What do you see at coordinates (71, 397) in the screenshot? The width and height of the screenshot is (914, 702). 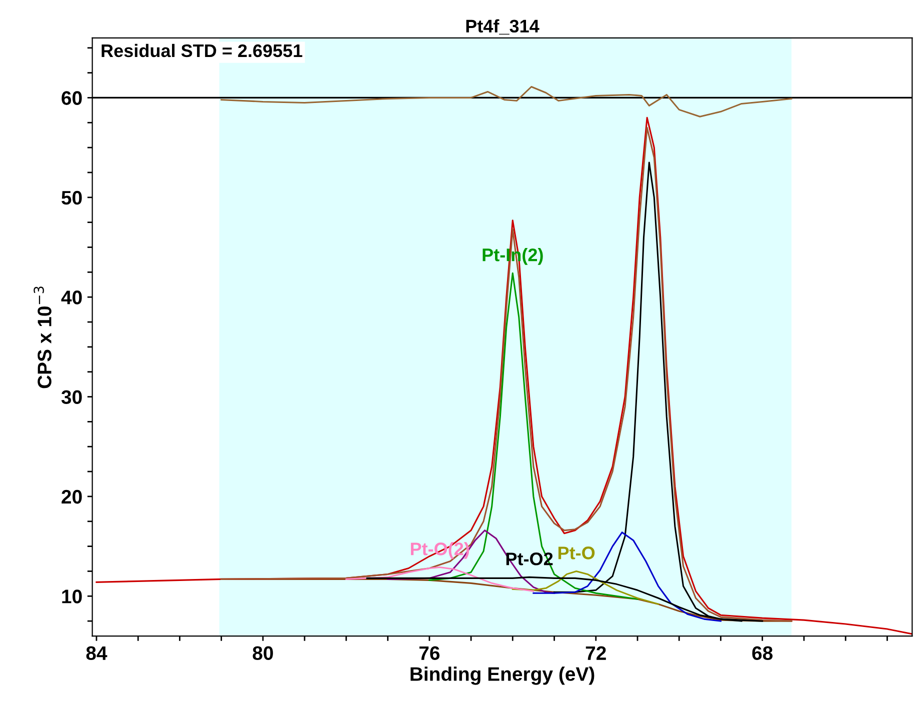 I see `y-tick-label: 30` at bounding box center [71, 397].